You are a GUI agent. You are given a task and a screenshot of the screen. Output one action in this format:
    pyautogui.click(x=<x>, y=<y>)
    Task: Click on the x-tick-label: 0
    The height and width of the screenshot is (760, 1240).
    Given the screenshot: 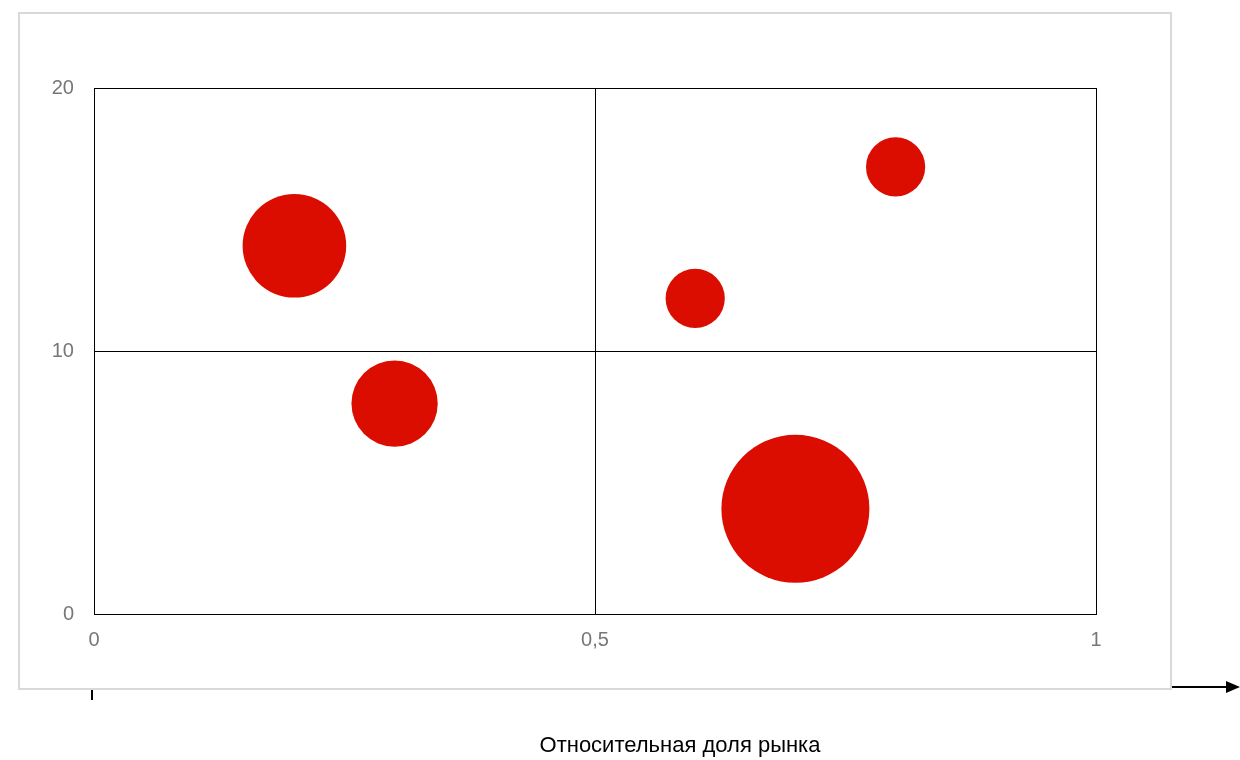 What is the action you would take?
    pyautogui.click(x=94, y=638)
    